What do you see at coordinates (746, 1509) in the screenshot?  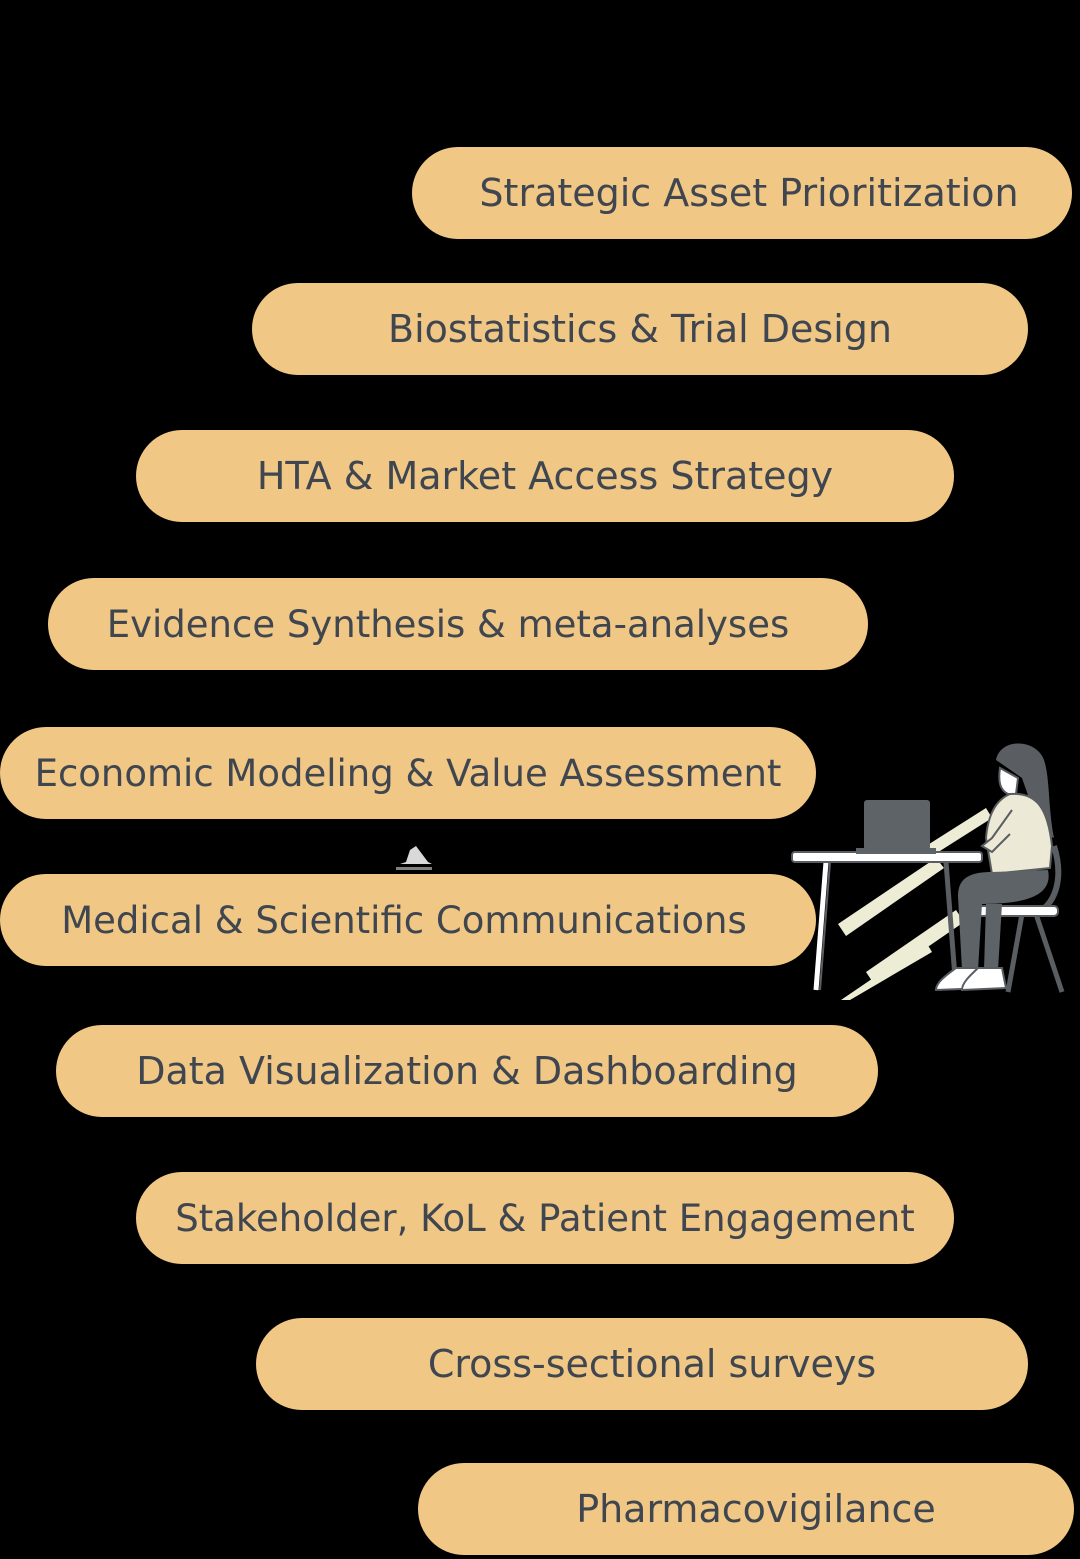 I see `service-pill-pharmacovigilance: Pharmacovigilance` at bounding box center [746, 1509].